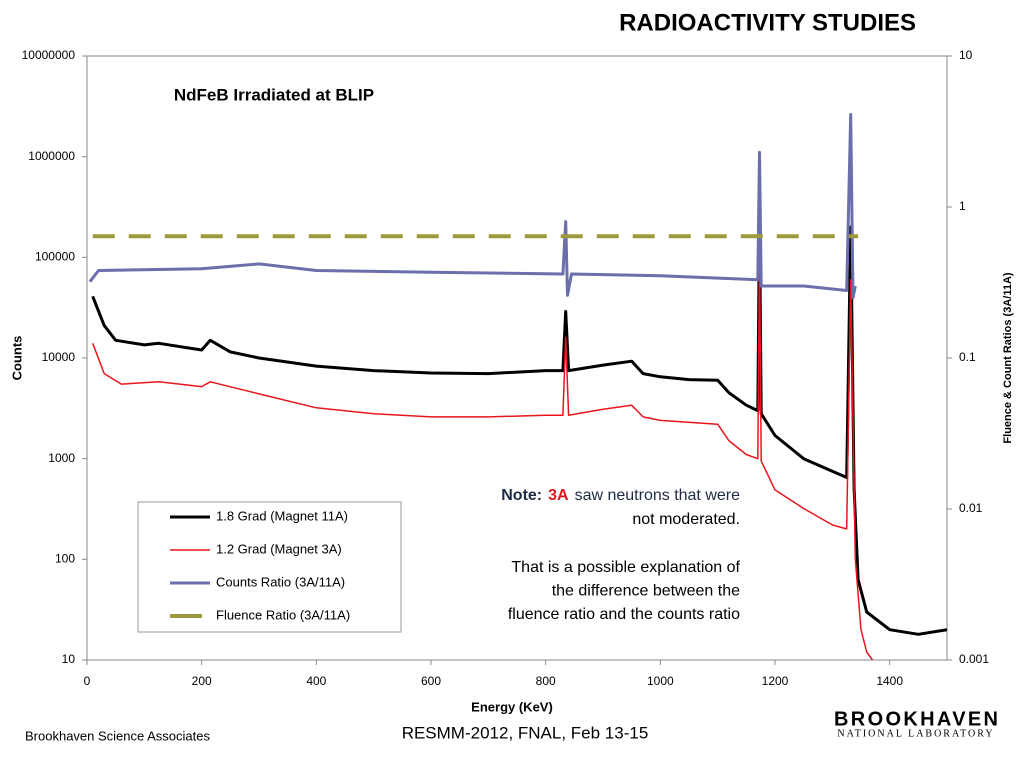  I want to click on legend-box, so click(269, 567).